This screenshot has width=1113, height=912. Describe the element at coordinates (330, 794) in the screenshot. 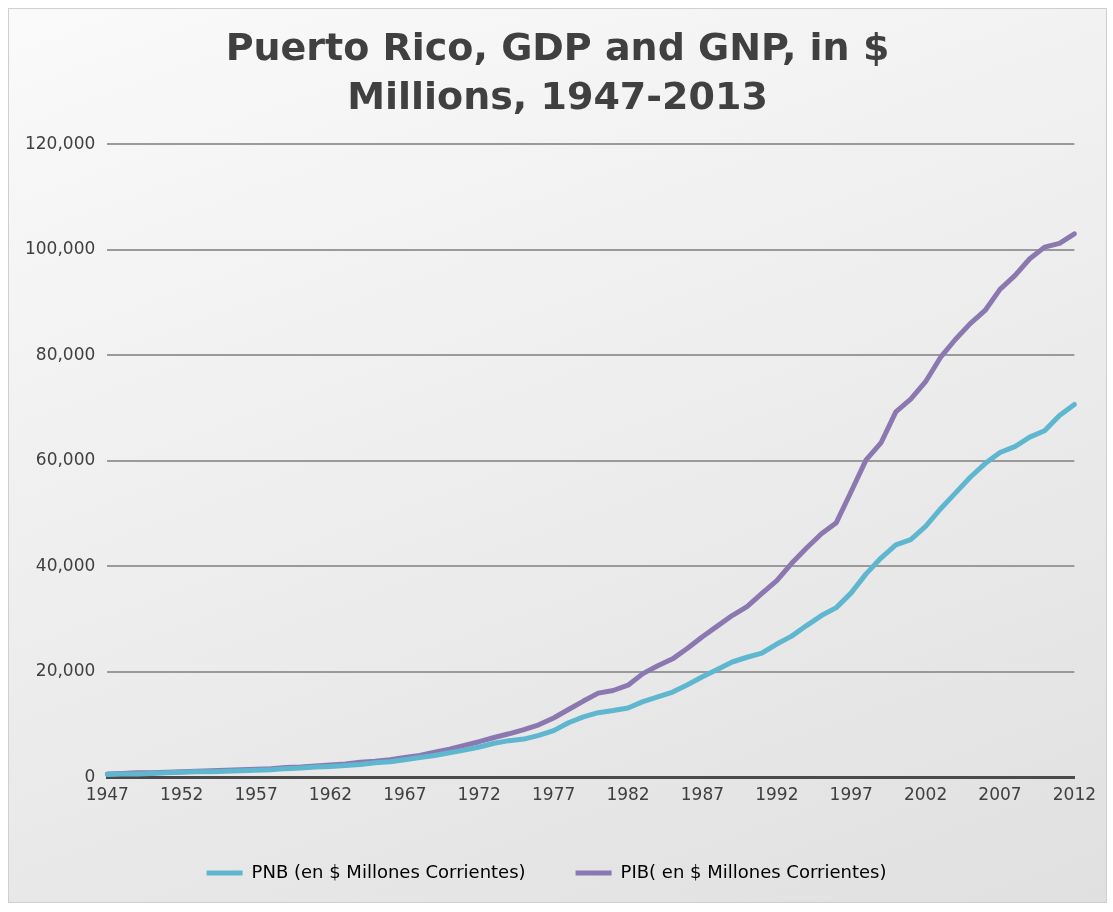

I see `x-tick-label: 1962` at that location.